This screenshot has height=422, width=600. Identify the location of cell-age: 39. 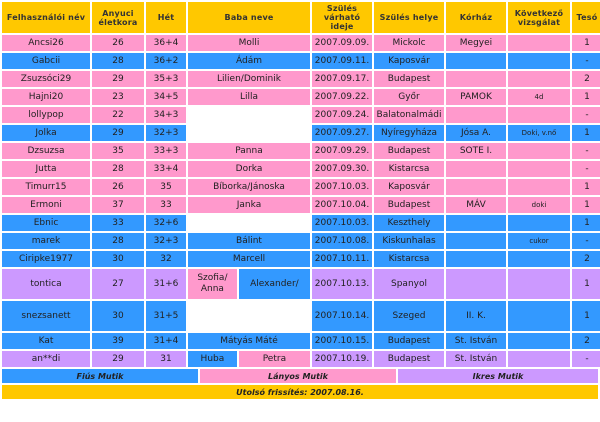
(118, 341).